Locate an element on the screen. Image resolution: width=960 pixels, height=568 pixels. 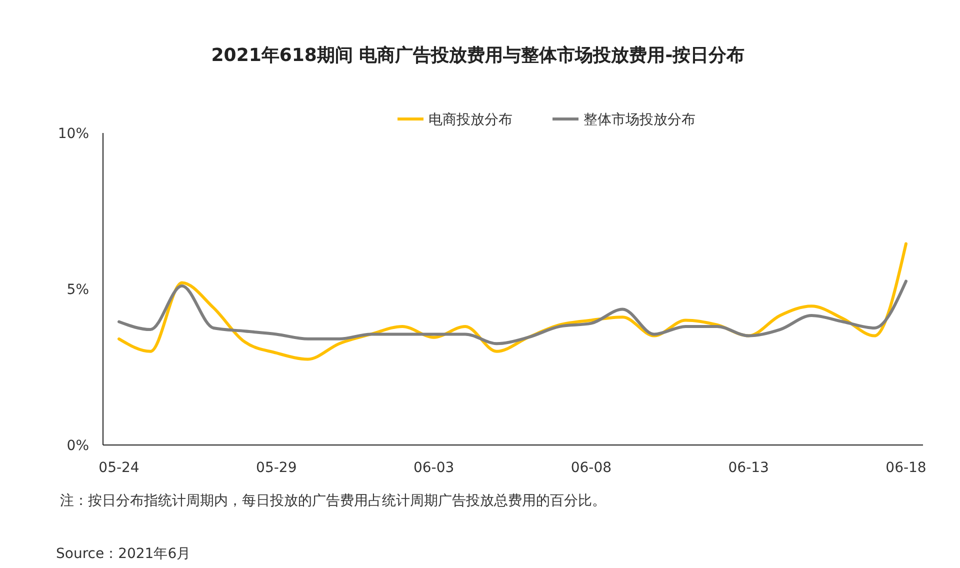
source-note: Source：2021年6月 is located at coordinates (123, 554).